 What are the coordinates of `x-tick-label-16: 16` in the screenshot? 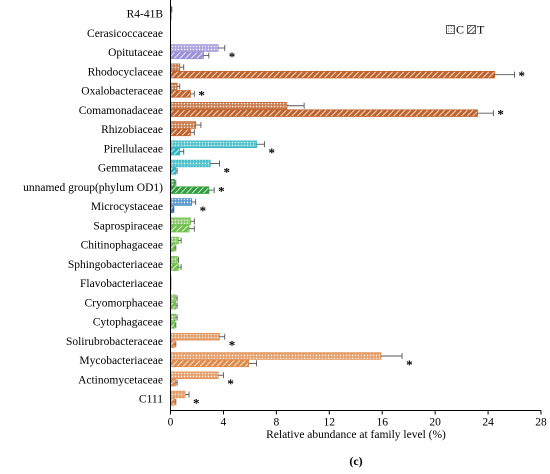 It's located at (382, 423).